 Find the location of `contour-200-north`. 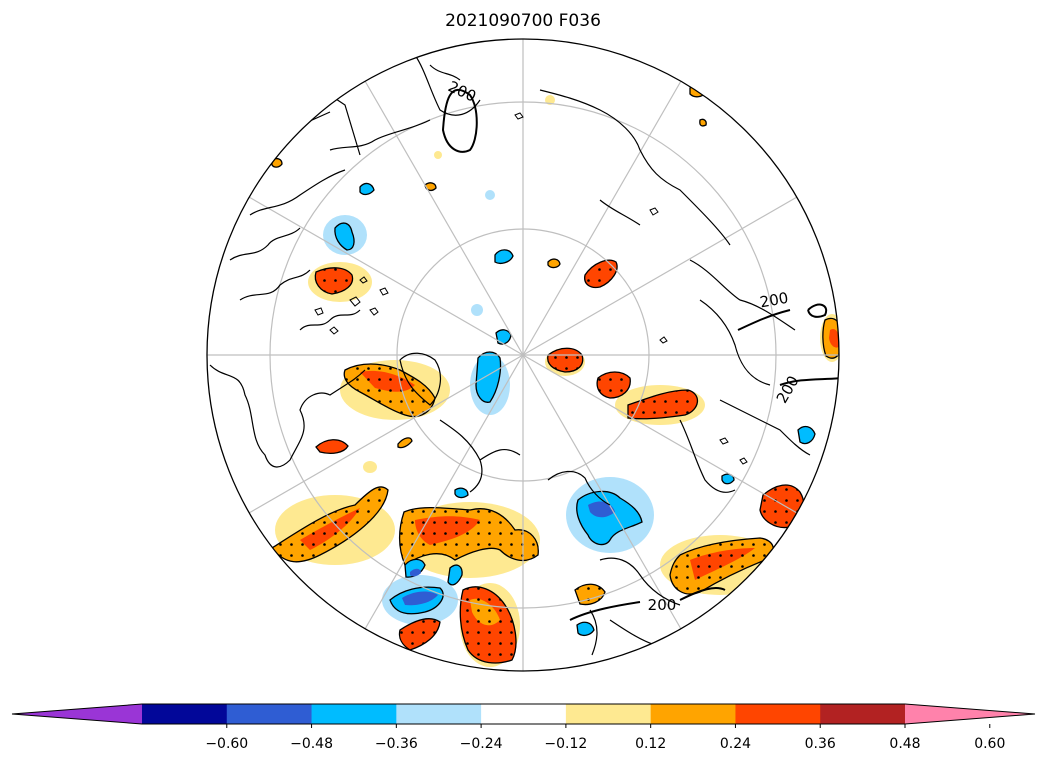

contour-200-north is located at coordinates (459, 120).